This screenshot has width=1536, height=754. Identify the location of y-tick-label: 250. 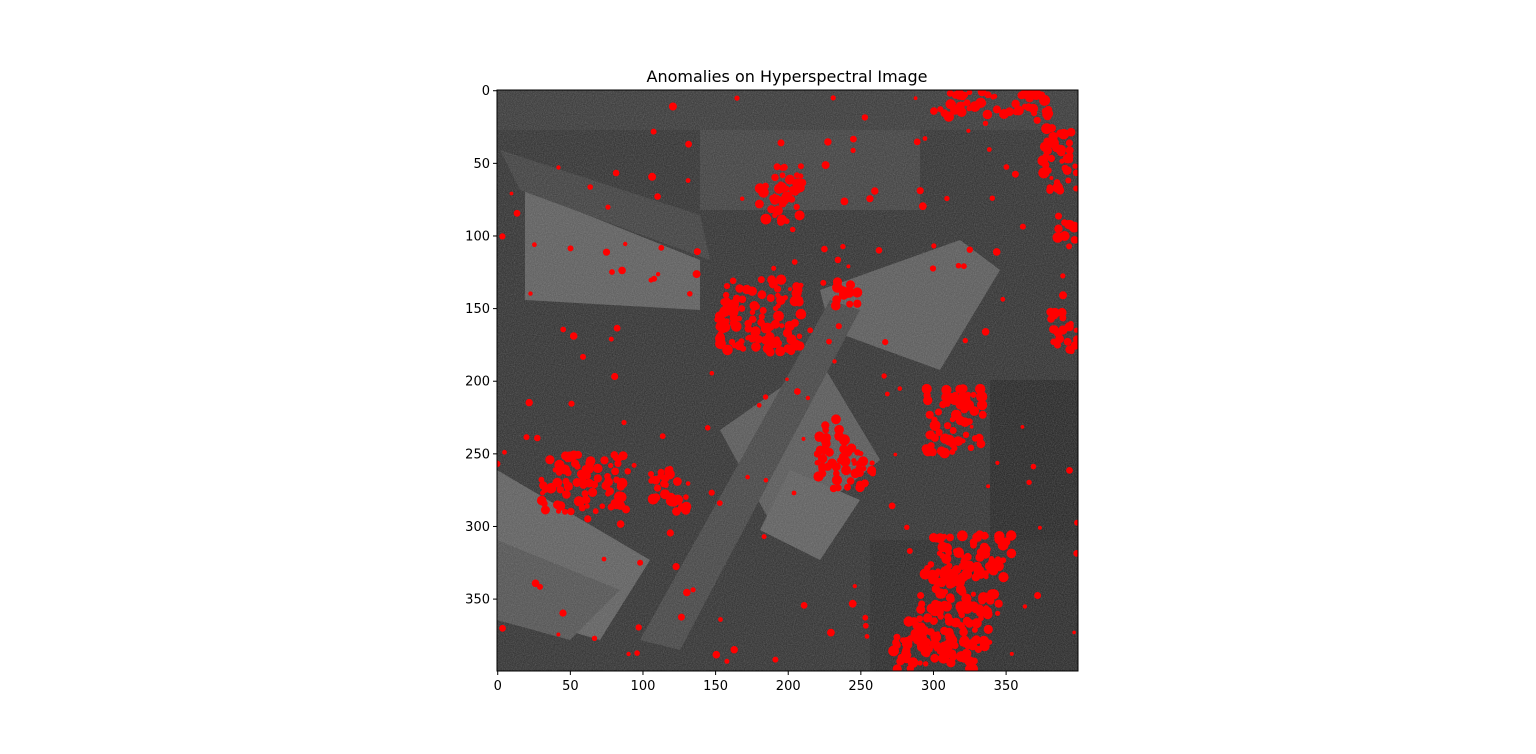
(477, 454).